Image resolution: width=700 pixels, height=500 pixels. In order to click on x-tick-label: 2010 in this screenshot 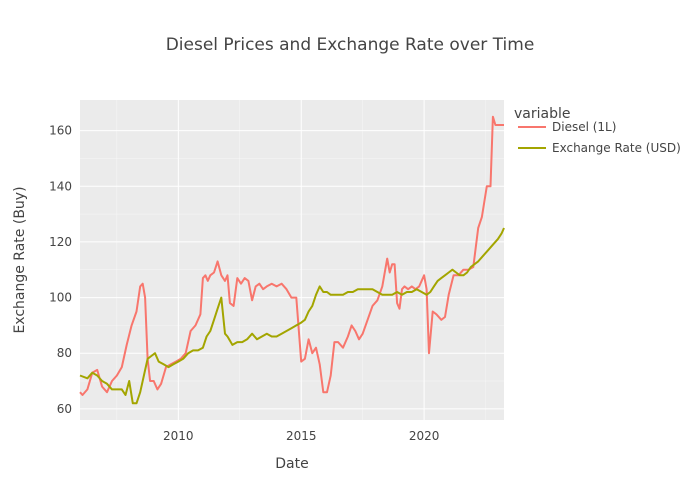, I will do `click(178, 436)`.